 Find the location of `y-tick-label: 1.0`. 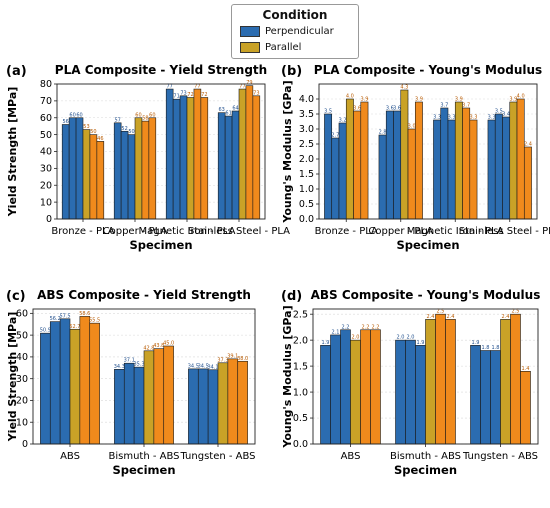

y-tick-label: 1.0 is located at coordinates (300, 392).